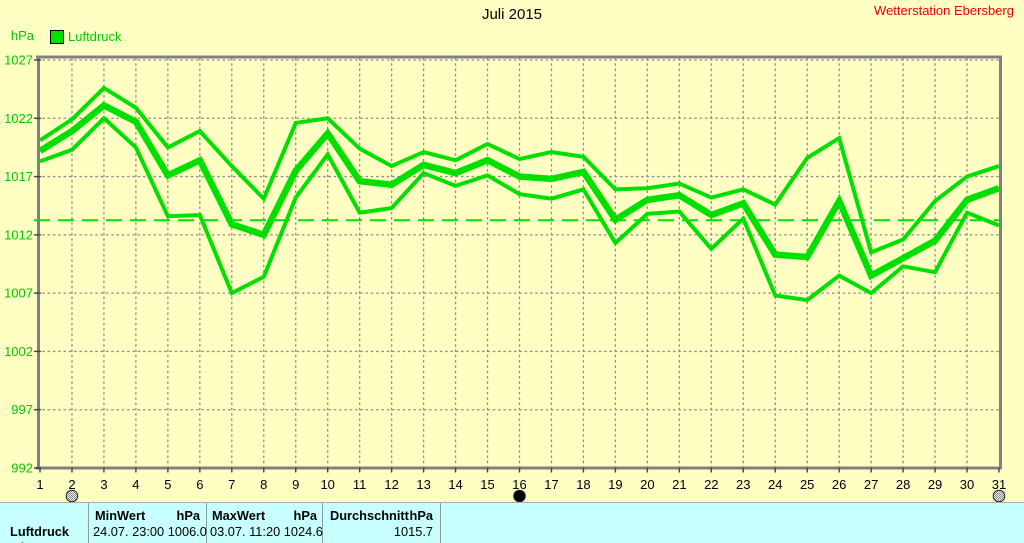 Image resolution: width=1024 pixels, height=543 pixels. Describe the element at coordinates (512, 14) in the screenshot. I see `page-title: Juli 2015` at that location.